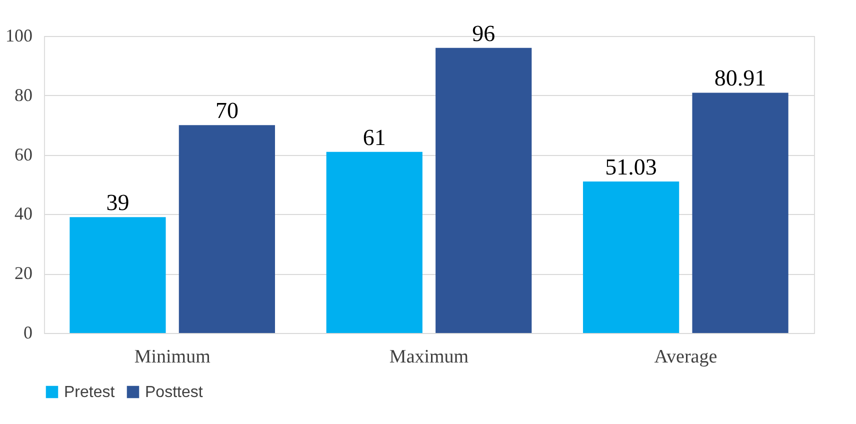  What do you see at coordinates (19, 36) in the screenshot?
I see `y-tick-label: 100` at bounding box center [19, 36].